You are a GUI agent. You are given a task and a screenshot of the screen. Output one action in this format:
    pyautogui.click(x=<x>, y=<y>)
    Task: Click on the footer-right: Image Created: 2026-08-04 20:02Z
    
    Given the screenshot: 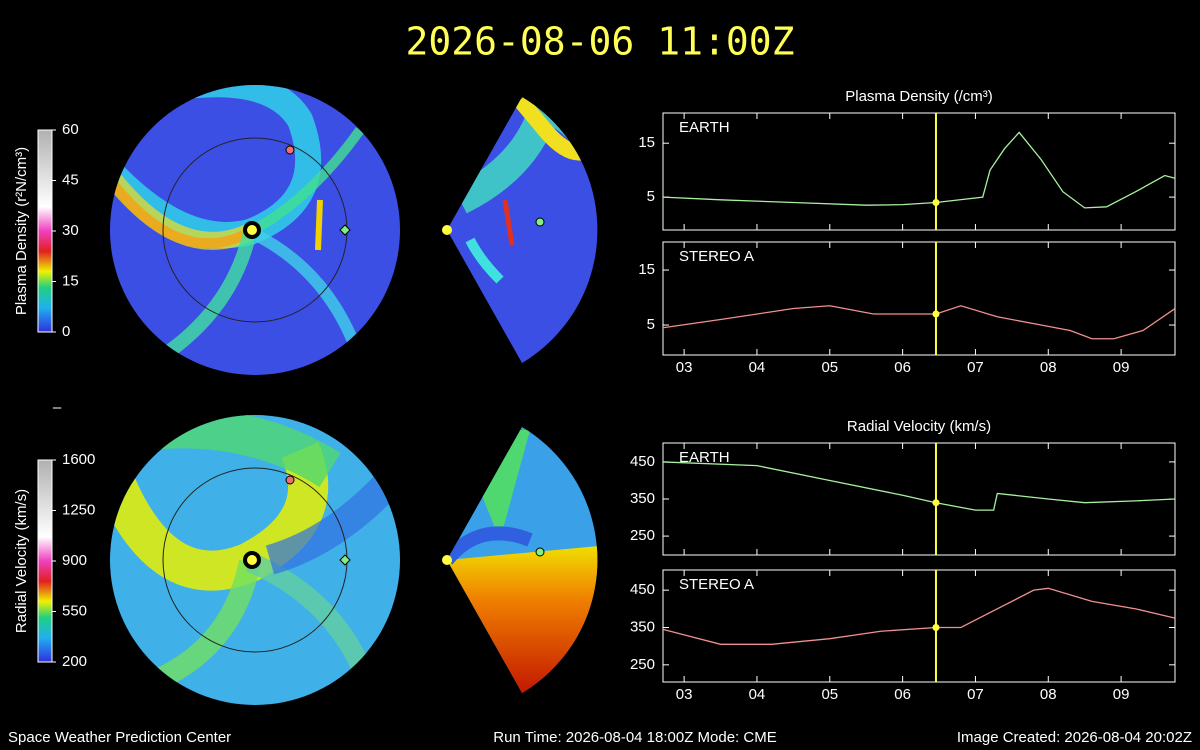 What is the action you would take?
    pyautogui.click(x=1074, y=737)
    